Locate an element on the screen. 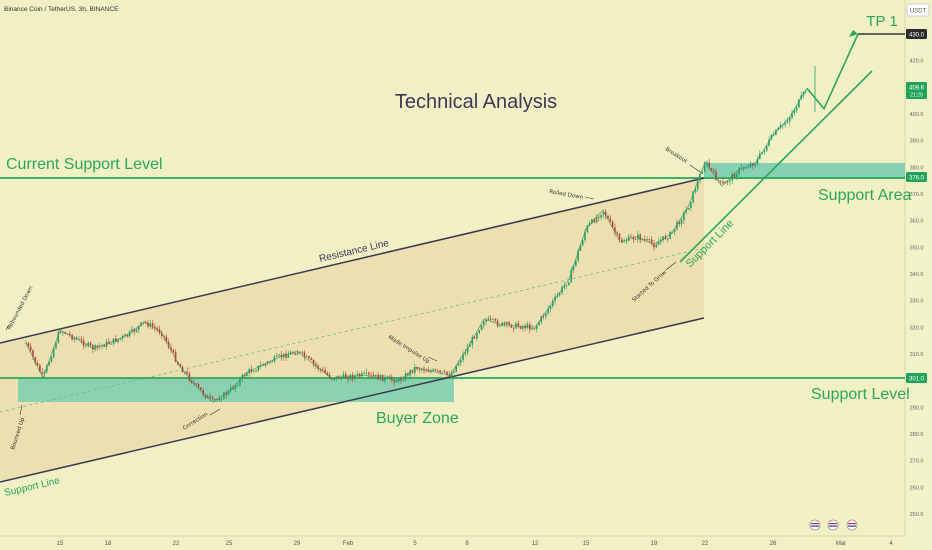 The image size is (932, 550). breakout-arrow is located at coordinates (695, 168).